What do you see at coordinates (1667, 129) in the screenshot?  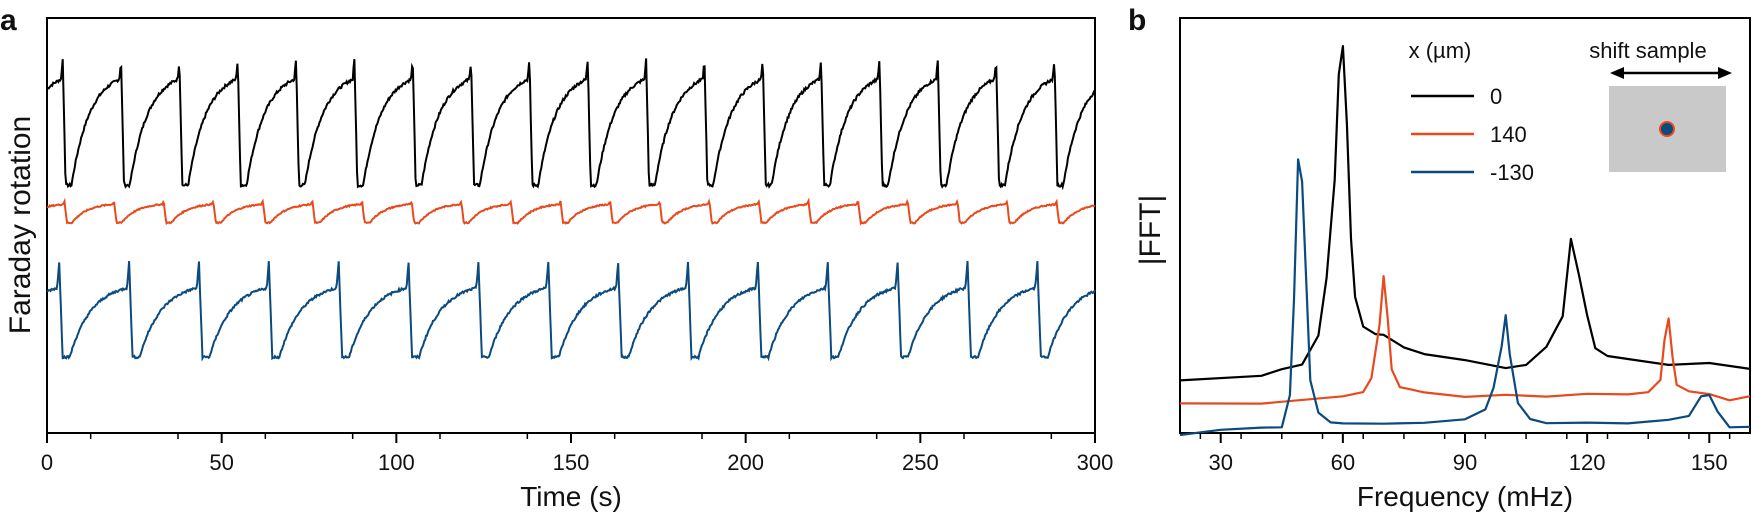 I see `inset-laser-spot` at bounding box center [1667, 129].